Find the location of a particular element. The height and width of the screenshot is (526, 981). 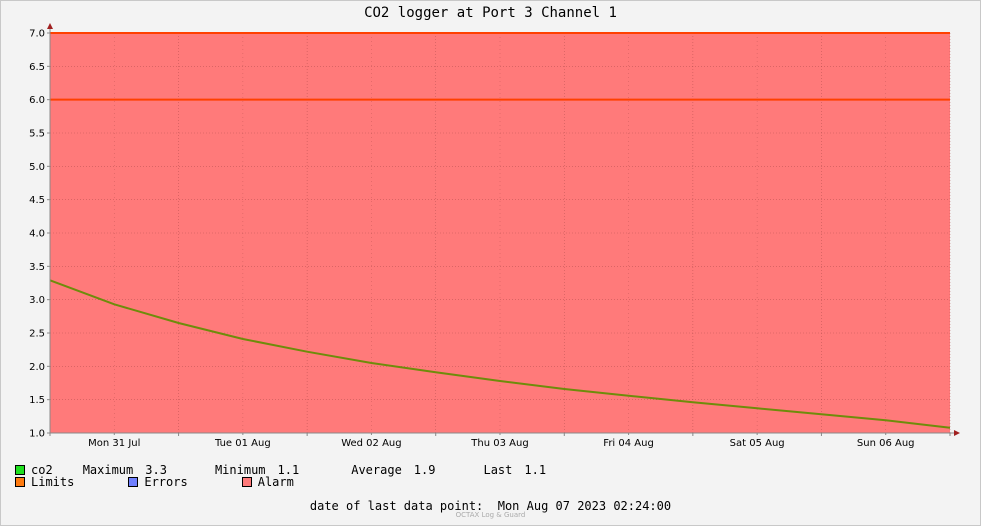

y-tick-label: 1.5 is located at coordinates (37, 400).